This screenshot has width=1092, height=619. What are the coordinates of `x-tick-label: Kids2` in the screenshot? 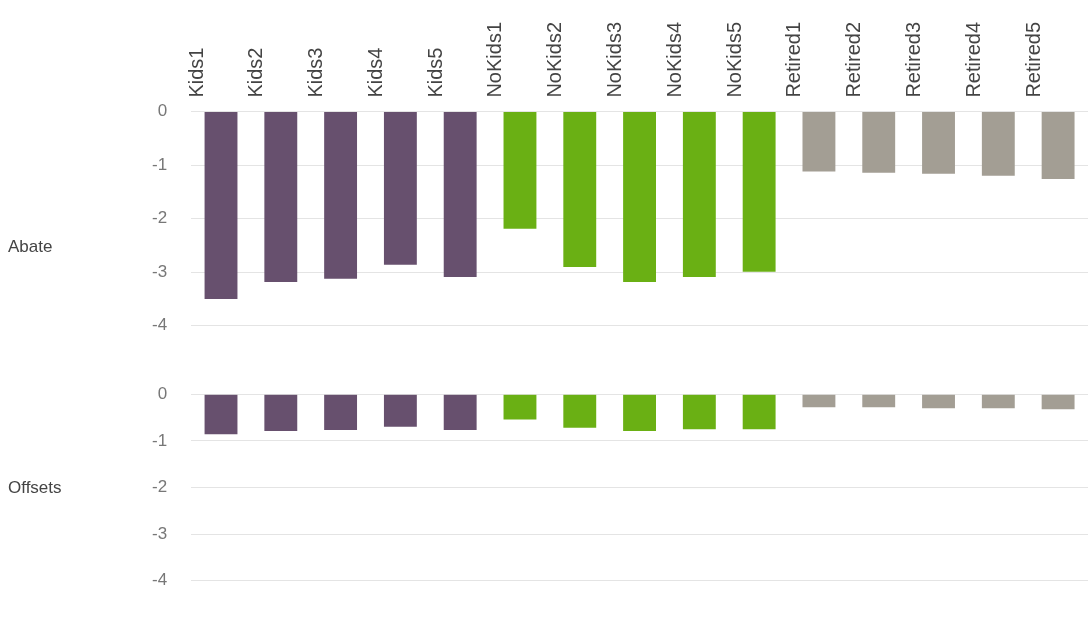 It's located at (255, 72).